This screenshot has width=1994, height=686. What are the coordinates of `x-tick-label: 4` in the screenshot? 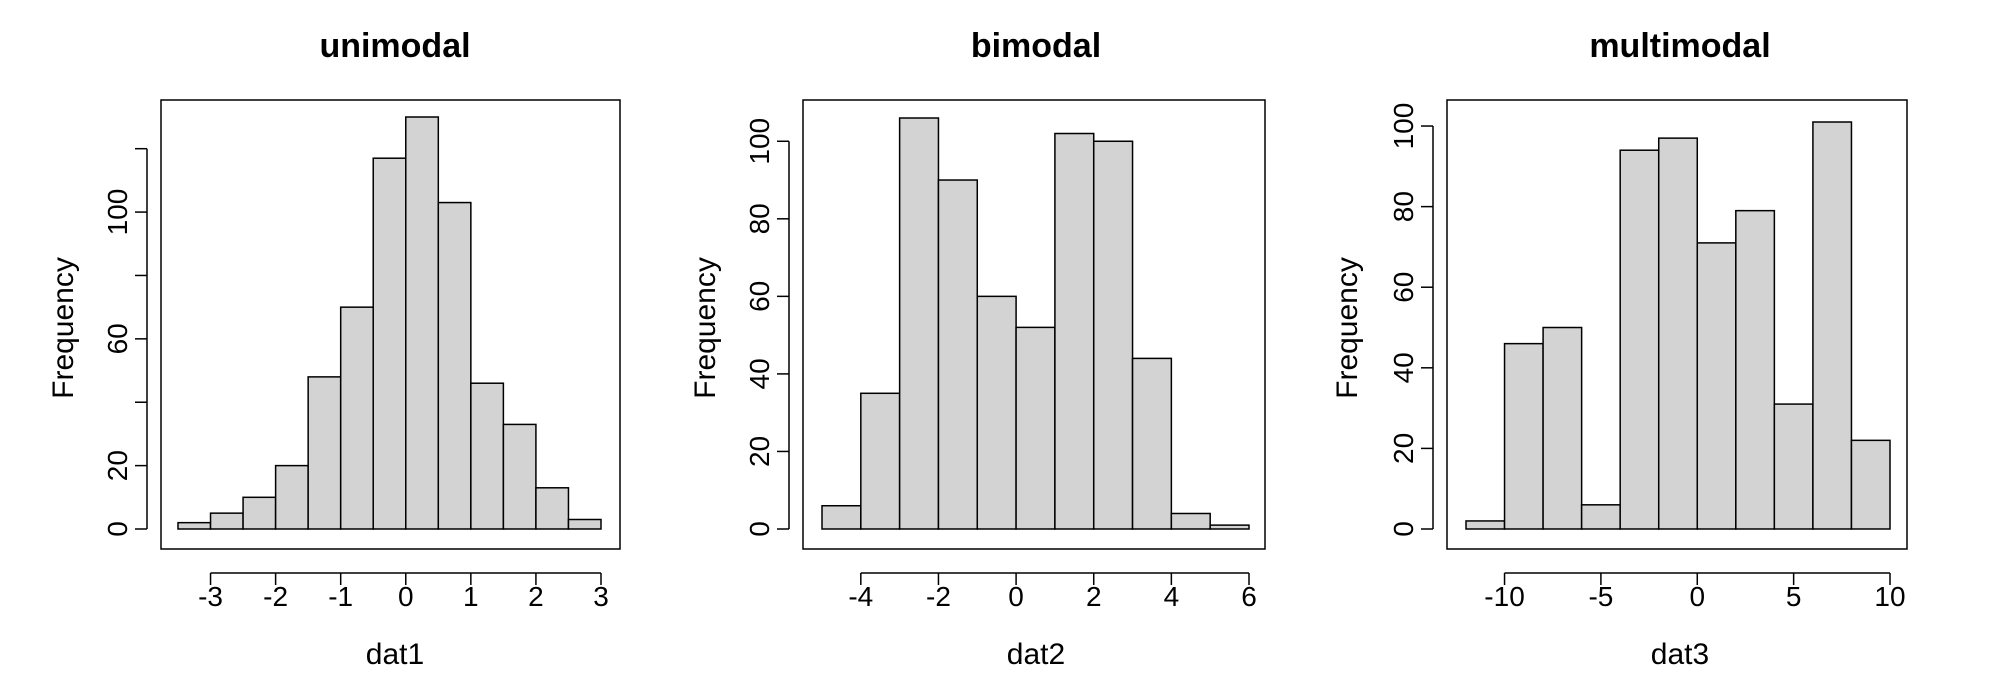 It's located at (1172, 596).